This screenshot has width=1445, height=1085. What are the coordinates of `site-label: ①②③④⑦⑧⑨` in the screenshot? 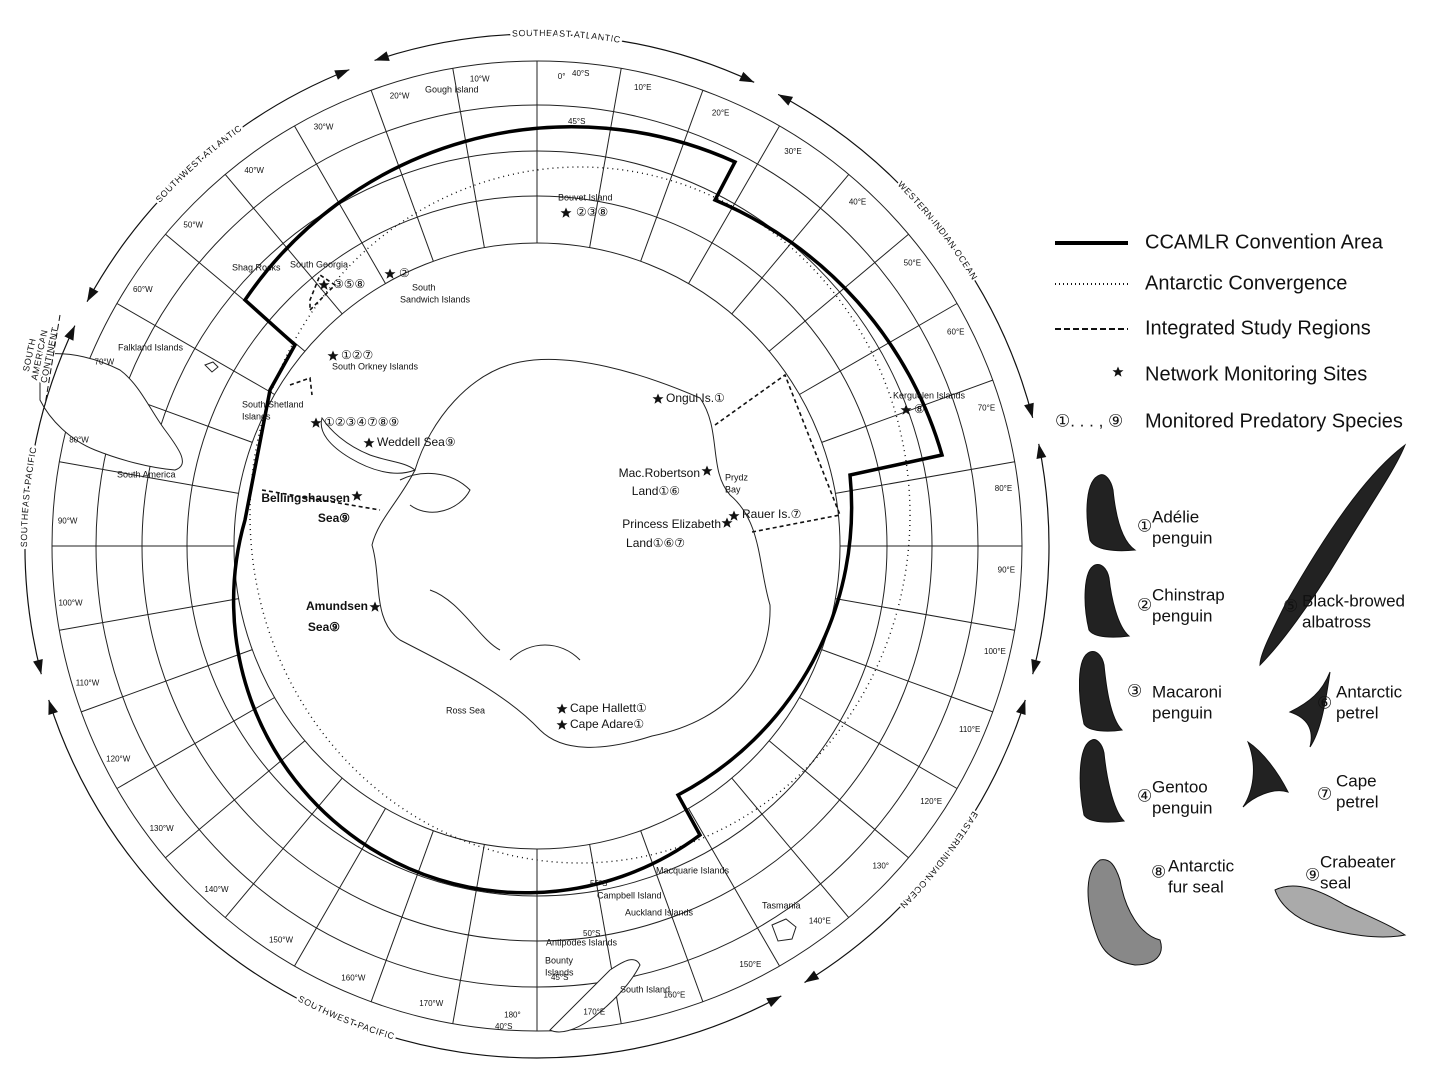 It's located at (361, 422).